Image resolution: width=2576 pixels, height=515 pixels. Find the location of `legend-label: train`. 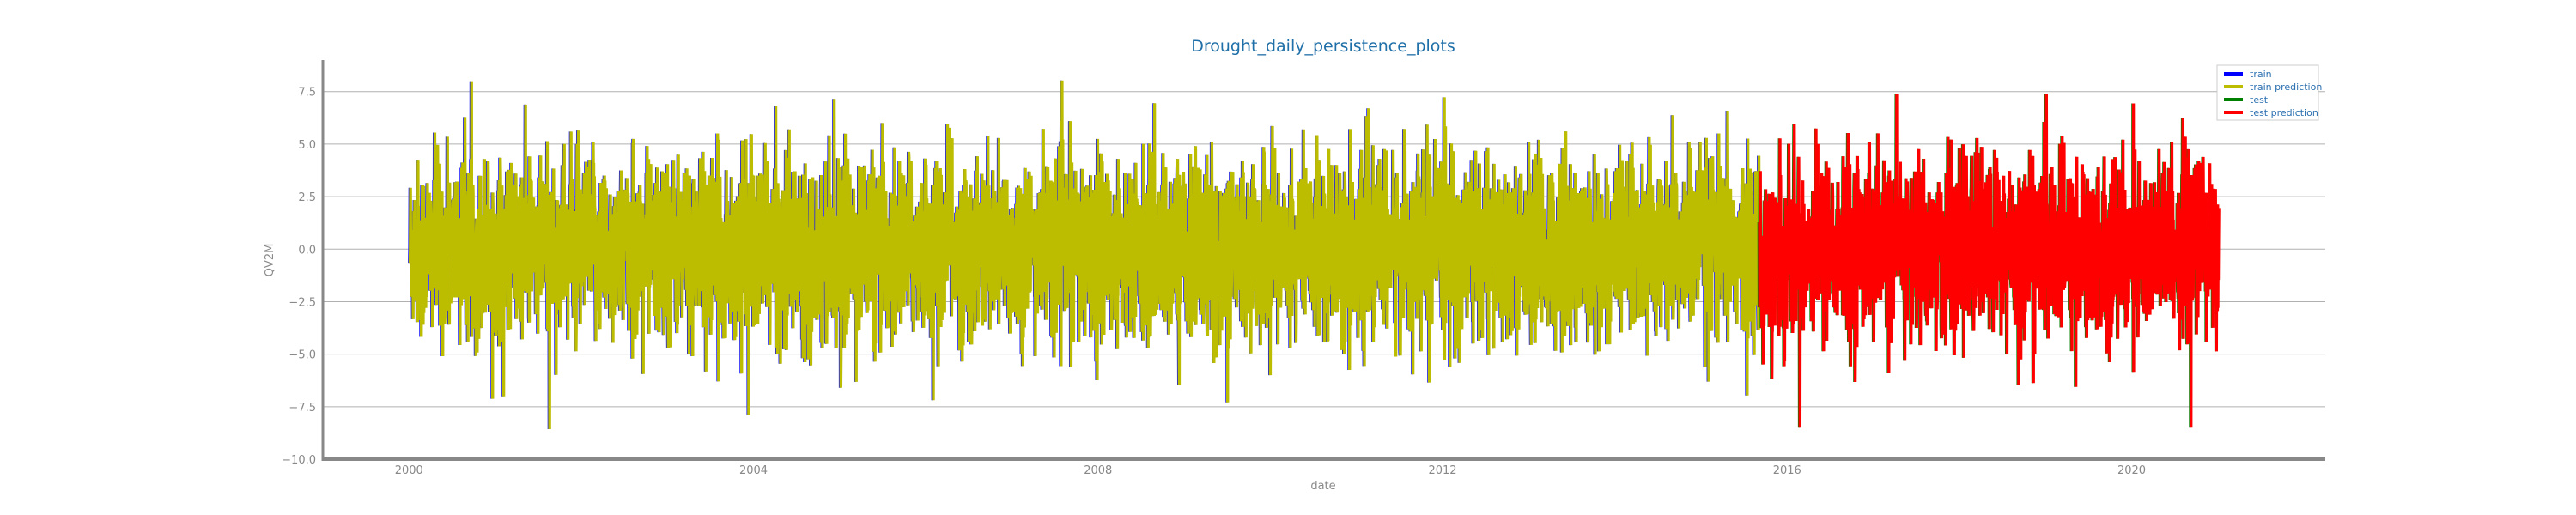

legend-label: train is located at coordinates (2261, 74).